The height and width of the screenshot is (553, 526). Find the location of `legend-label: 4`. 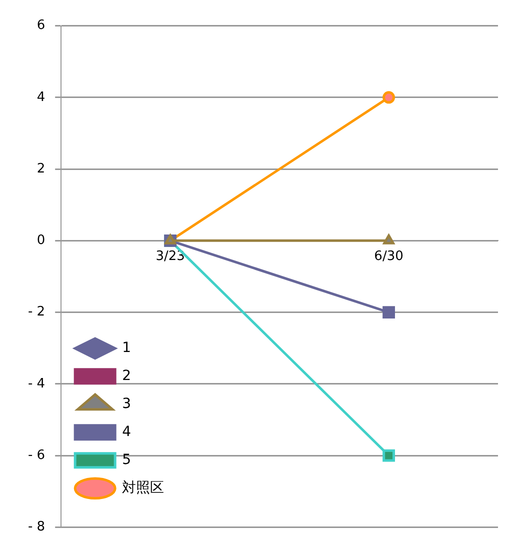

legend-label: 4 is located at coordinates (127, 432).